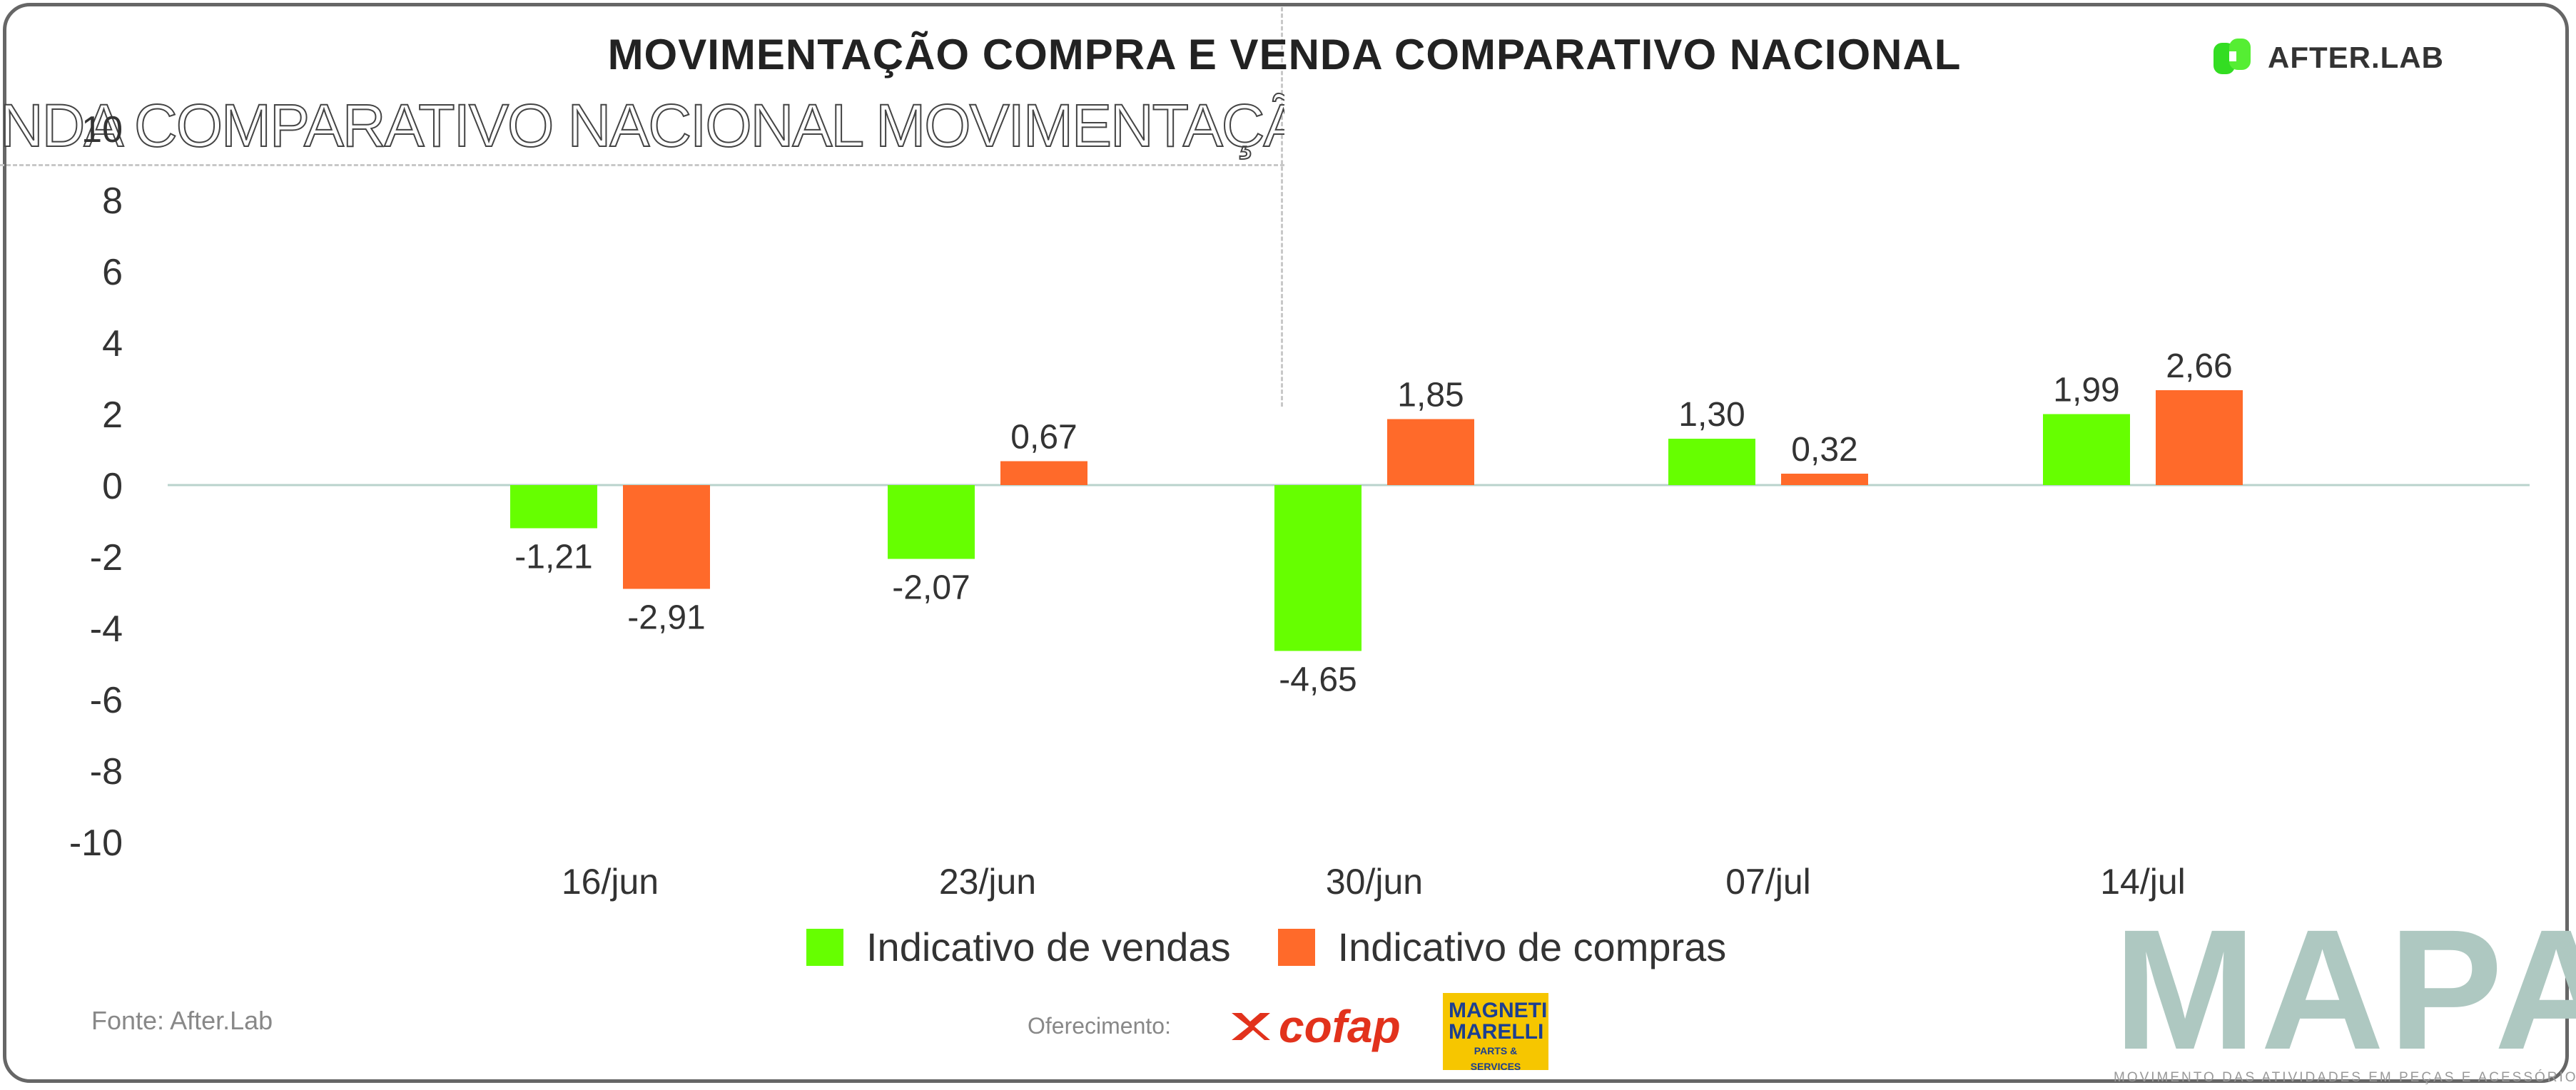  What do you see at coordinates (112, 201) in the screenshot?
I see `y-tick-label: 8` at bounding box center [112, 201].